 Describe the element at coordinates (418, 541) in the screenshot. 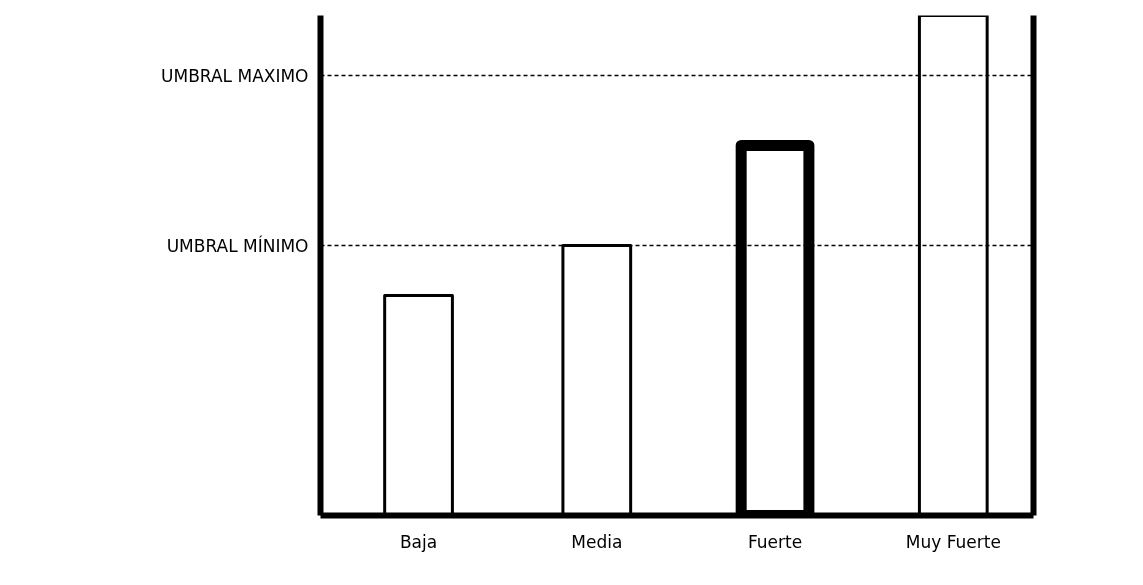

I see `x-tick-label: Baja` at that location.